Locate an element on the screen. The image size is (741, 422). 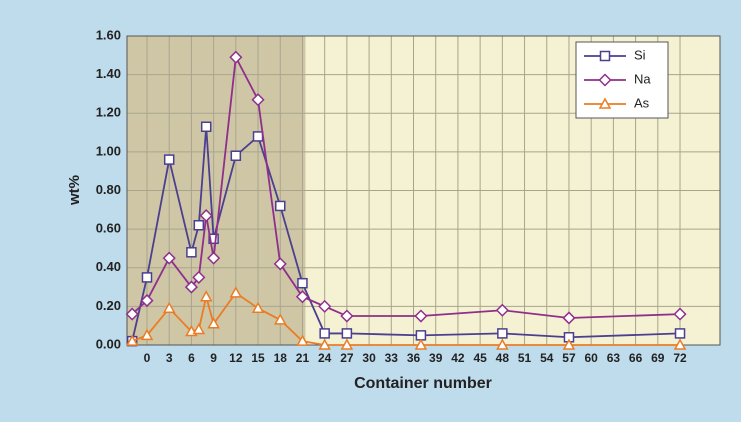
x-tick-label: 39 is located at coordinates (436, 358).